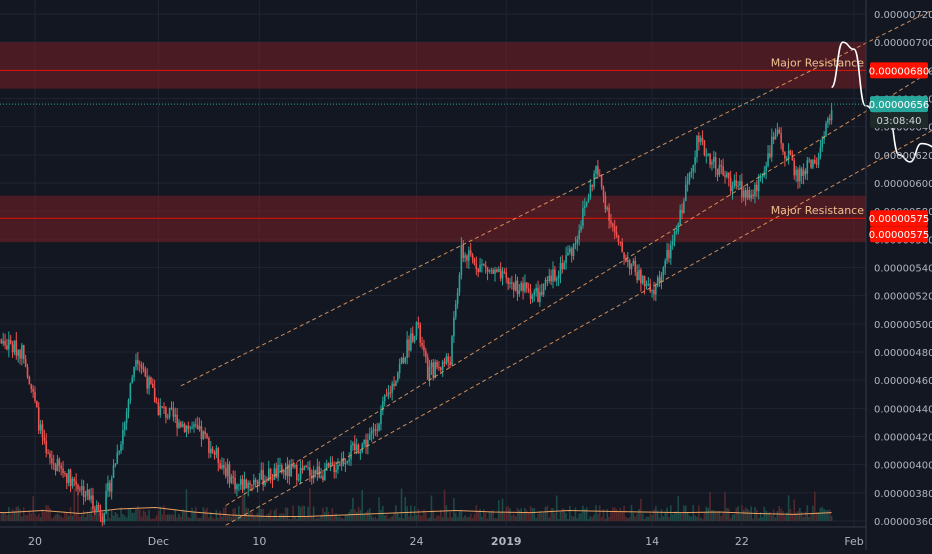 The image size is (932, 554). What do you see at coordinates (899, 71) in the screenshot?
I see `resistance-price-tag: 0.00000680` at bounding box center [899, 71].